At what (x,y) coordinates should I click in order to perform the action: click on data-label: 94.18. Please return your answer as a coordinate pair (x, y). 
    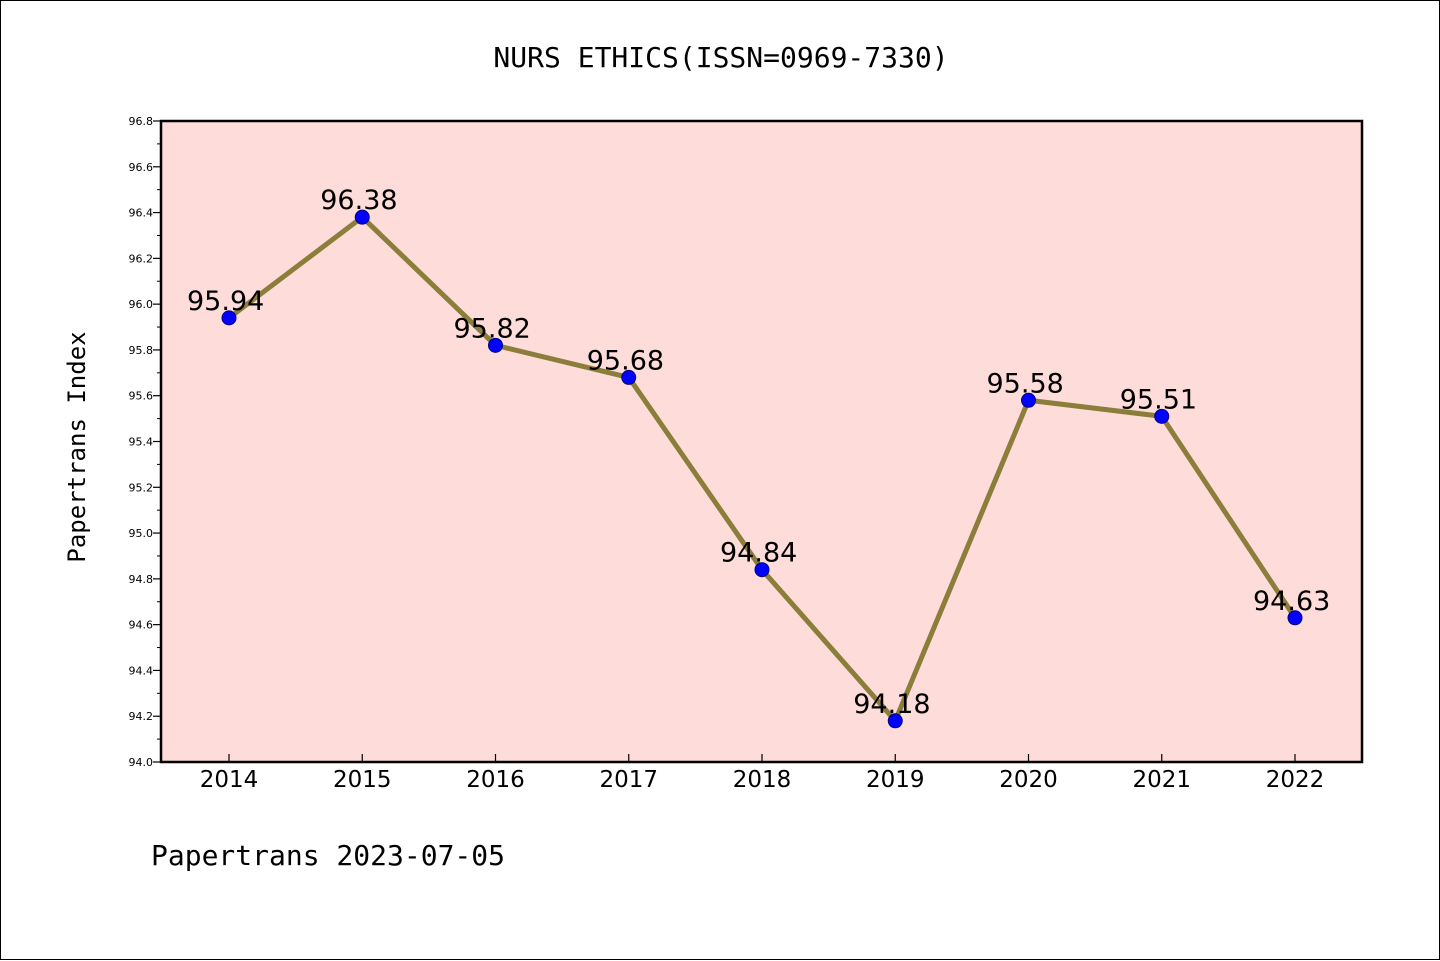
    Looking at the image, I should click on (891, 704).